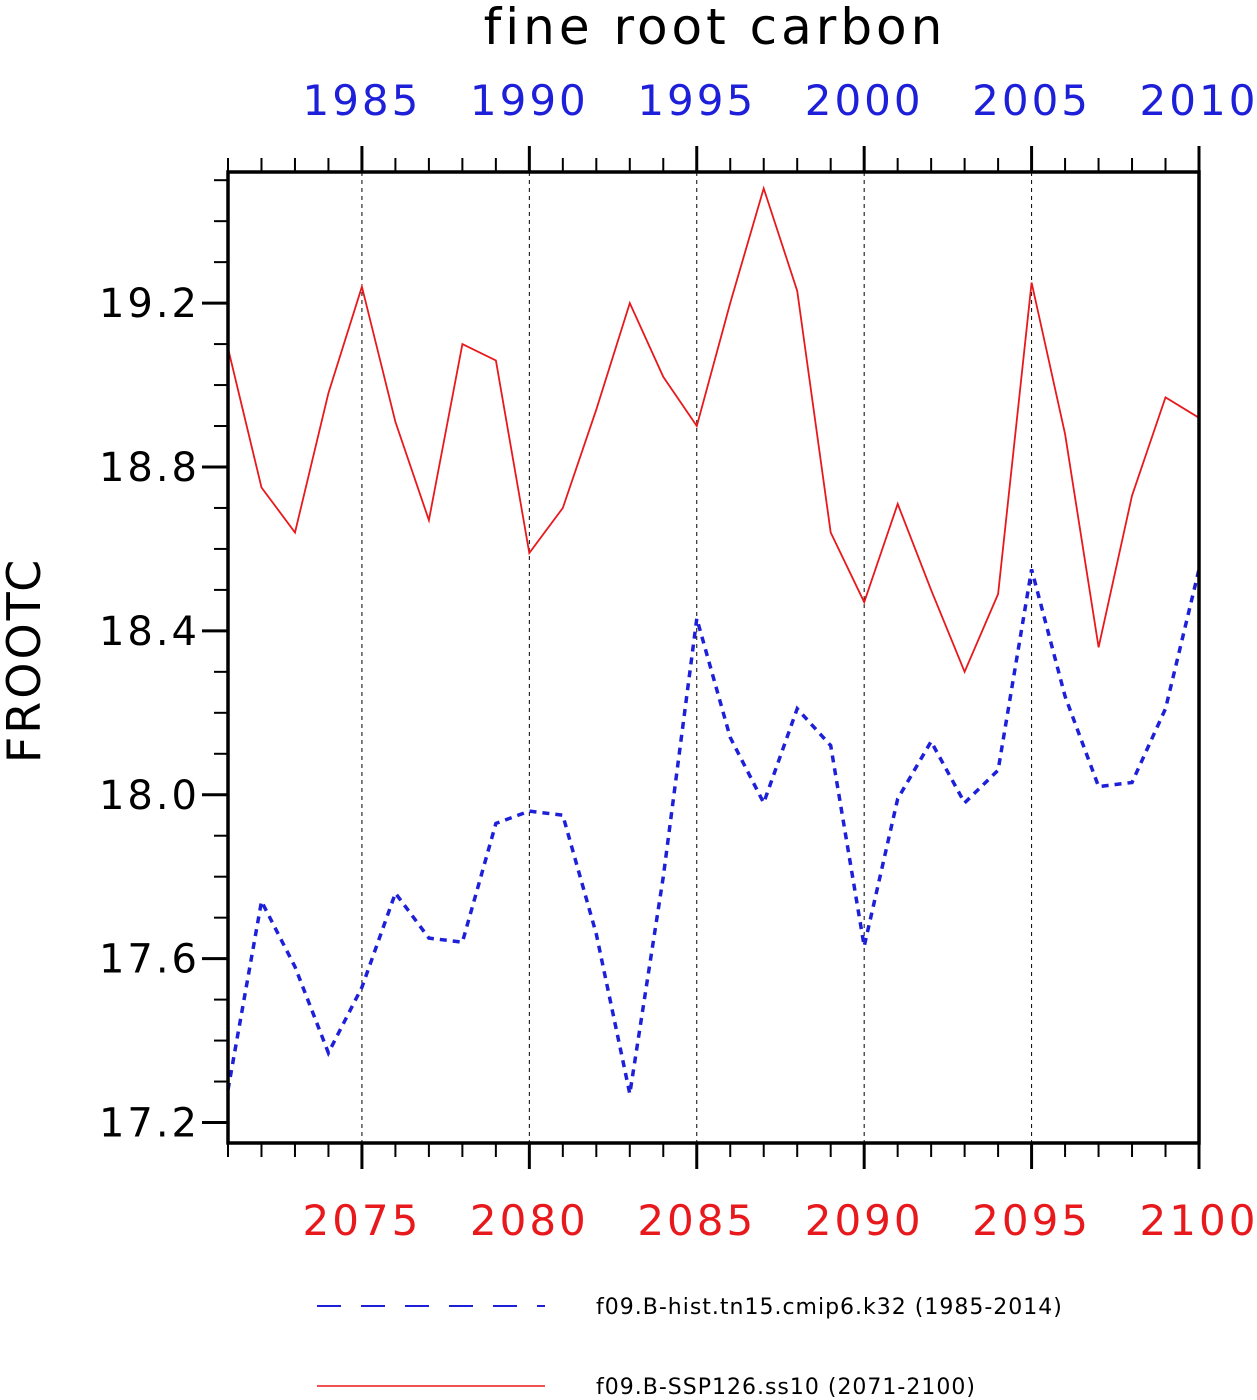  What do you see at coordinates (361, 100) in the screenshot?
I see `x-tick-label-top: 1985` at bounding box center [361, 100].